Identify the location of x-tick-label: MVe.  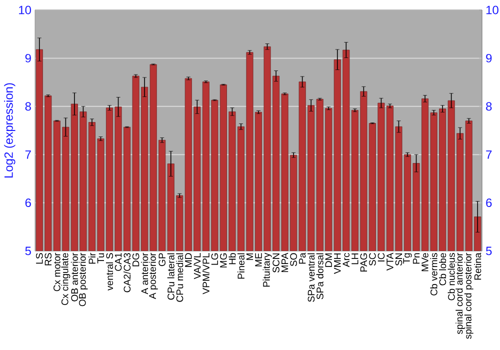
(425, 262).